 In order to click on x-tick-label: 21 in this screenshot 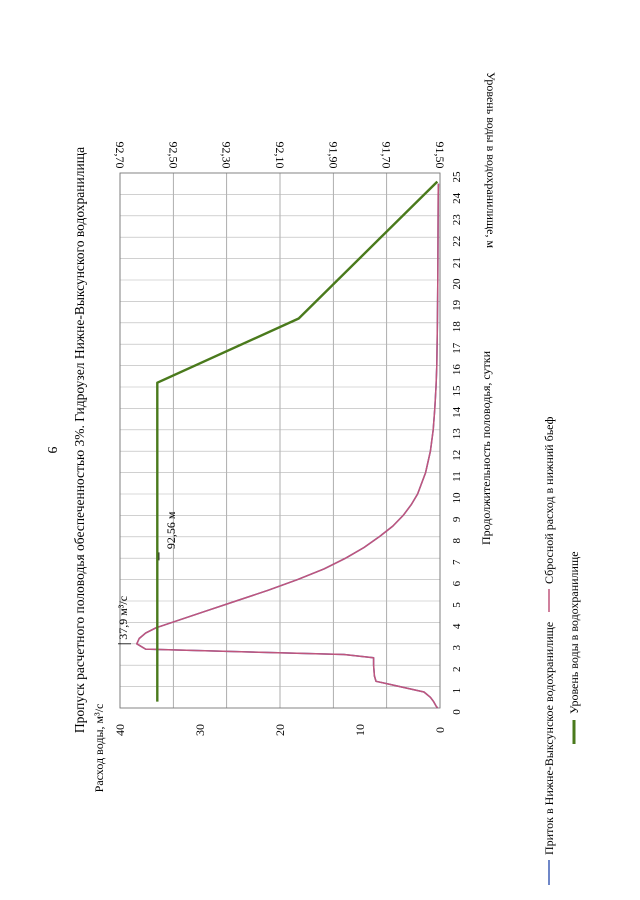, I will do `click(457, 262)`.